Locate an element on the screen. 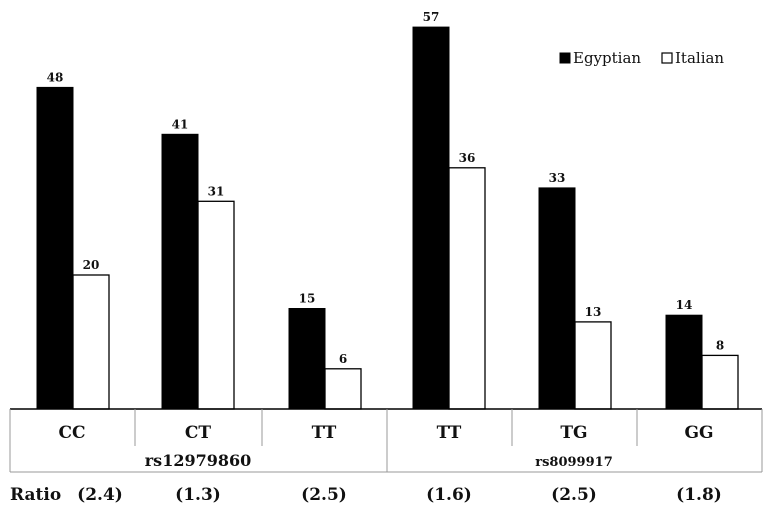  value-label-egyptian-cc-0: 48 is located at coordinates (55, 77).